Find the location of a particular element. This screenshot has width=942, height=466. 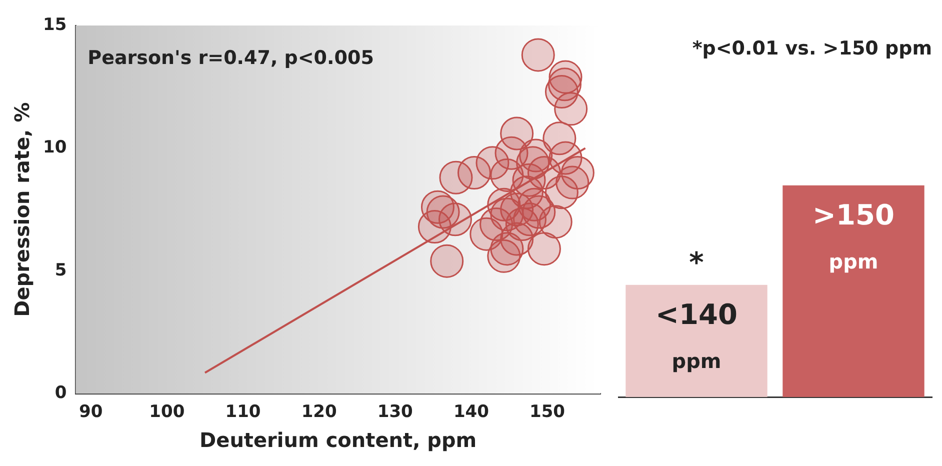

y-tick-label: 10 is located at coordinates (54, 148).